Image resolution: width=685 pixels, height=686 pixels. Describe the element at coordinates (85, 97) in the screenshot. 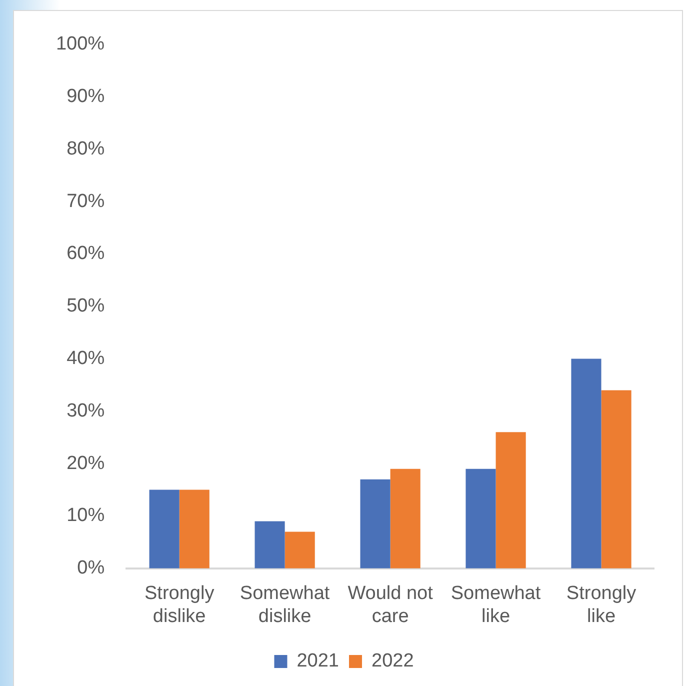

I see `y-tick-label: 90%` at that location.